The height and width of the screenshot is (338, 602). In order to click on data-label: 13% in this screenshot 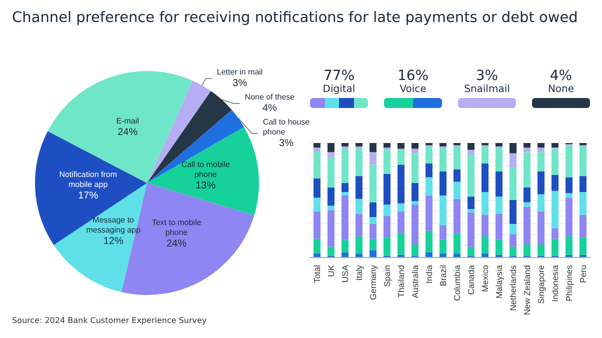, I will do `click(206, 186)`.